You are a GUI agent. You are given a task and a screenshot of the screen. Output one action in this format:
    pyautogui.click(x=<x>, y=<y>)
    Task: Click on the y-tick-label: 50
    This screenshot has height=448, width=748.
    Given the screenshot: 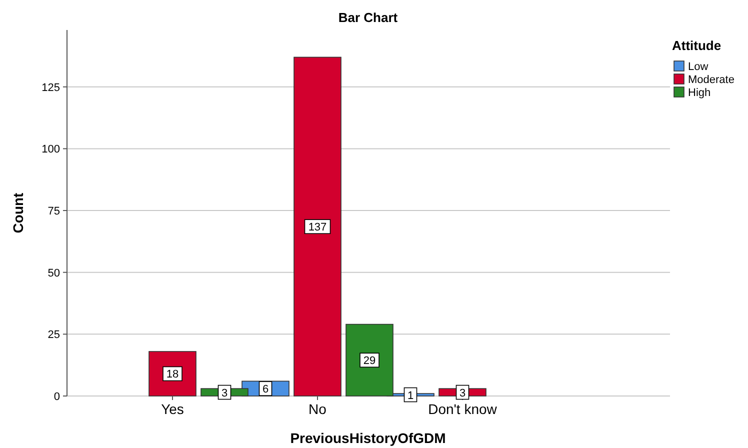 What is the action you would take?
    pyautogui.click(x=54, y=273)
    